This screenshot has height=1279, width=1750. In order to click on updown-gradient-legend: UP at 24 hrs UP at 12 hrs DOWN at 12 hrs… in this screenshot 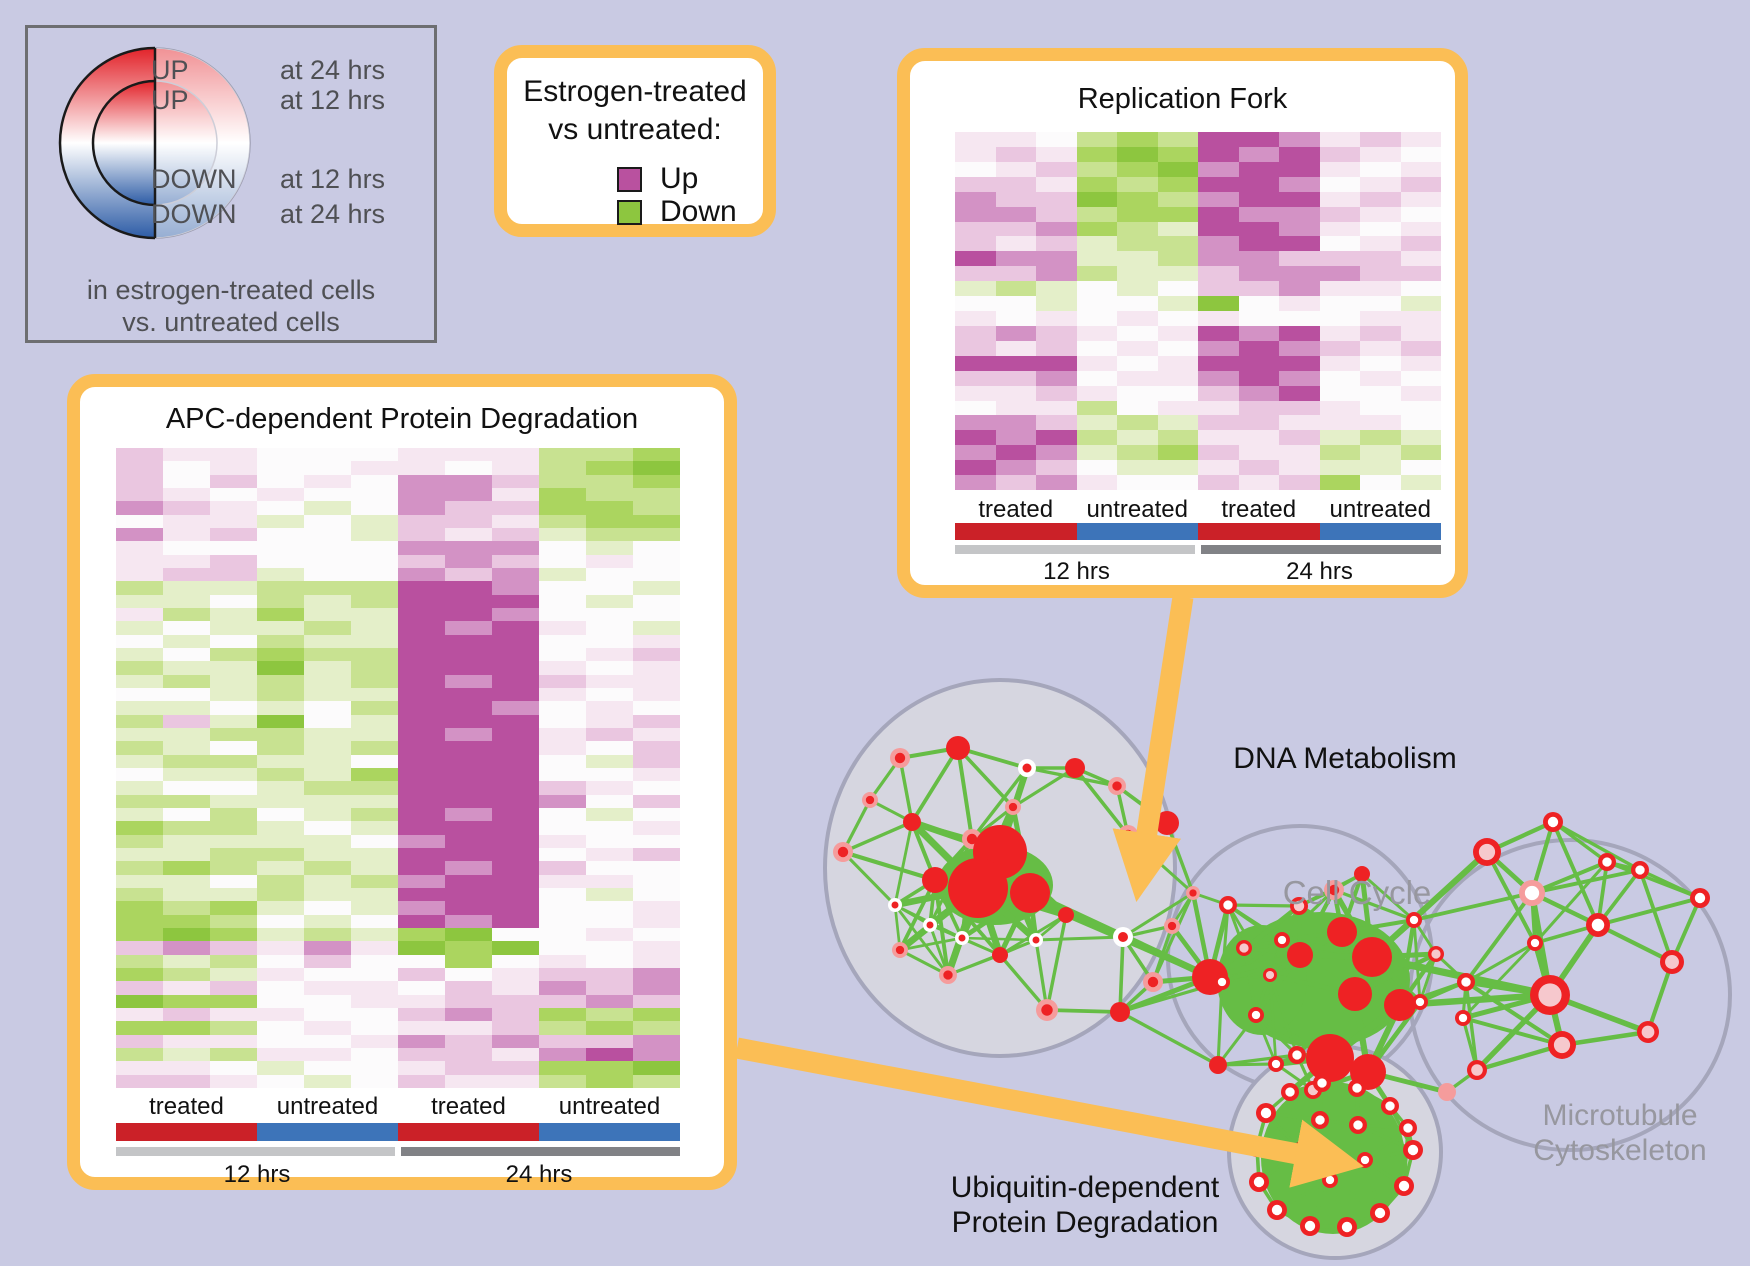, I will do `click(231, 184)`.